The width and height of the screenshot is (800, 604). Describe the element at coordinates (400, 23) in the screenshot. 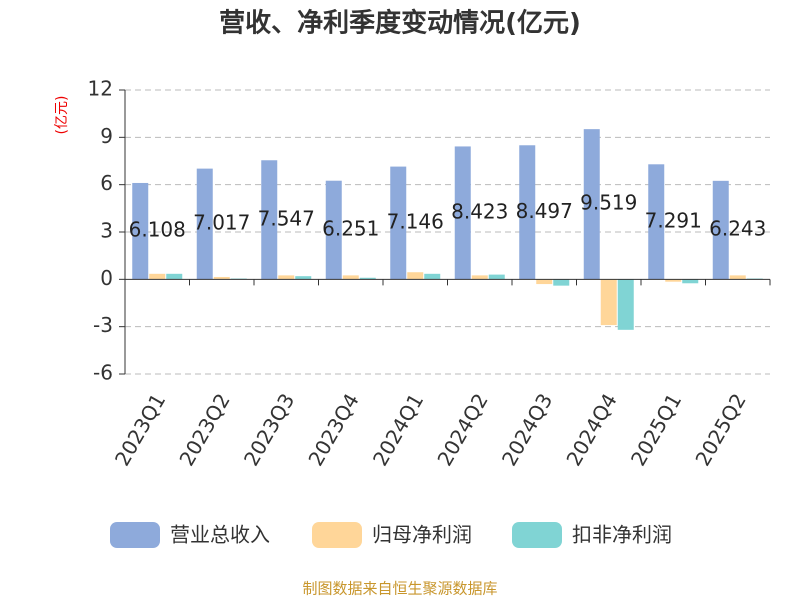

I see `chart-title: 营收、净利季度变动情况(亿元)` at that location.